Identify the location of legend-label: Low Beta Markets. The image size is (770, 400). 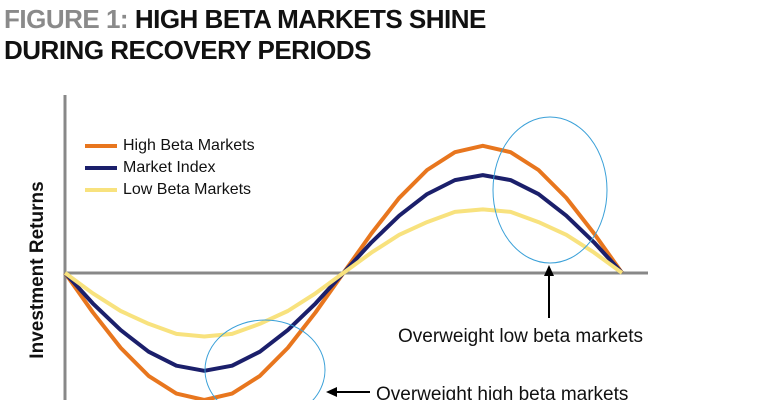
(187, 189).